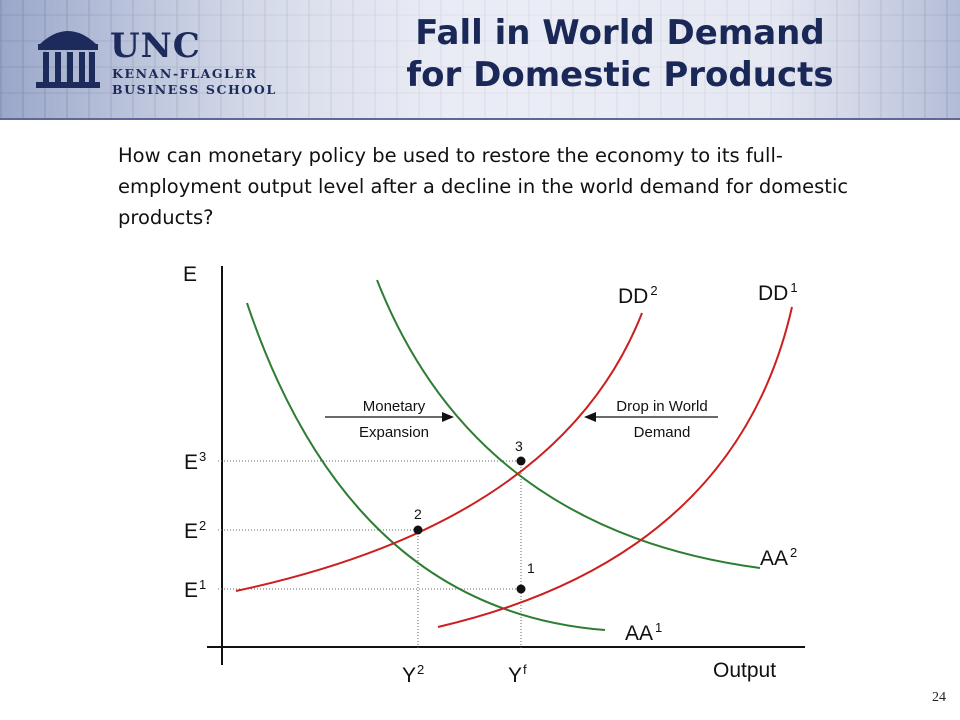 This screenshot has width=960, height=720. I want to click on e1-label: E1, so click(195, 589).